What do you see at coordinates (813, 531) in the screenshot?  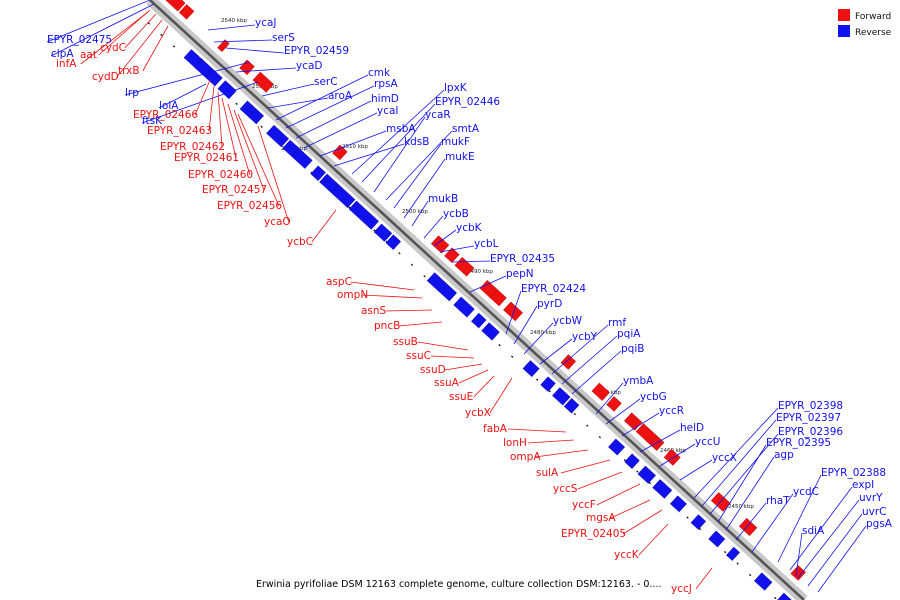 I see `gene-label-sdia: sdiA` at bounding box center [813, 531].